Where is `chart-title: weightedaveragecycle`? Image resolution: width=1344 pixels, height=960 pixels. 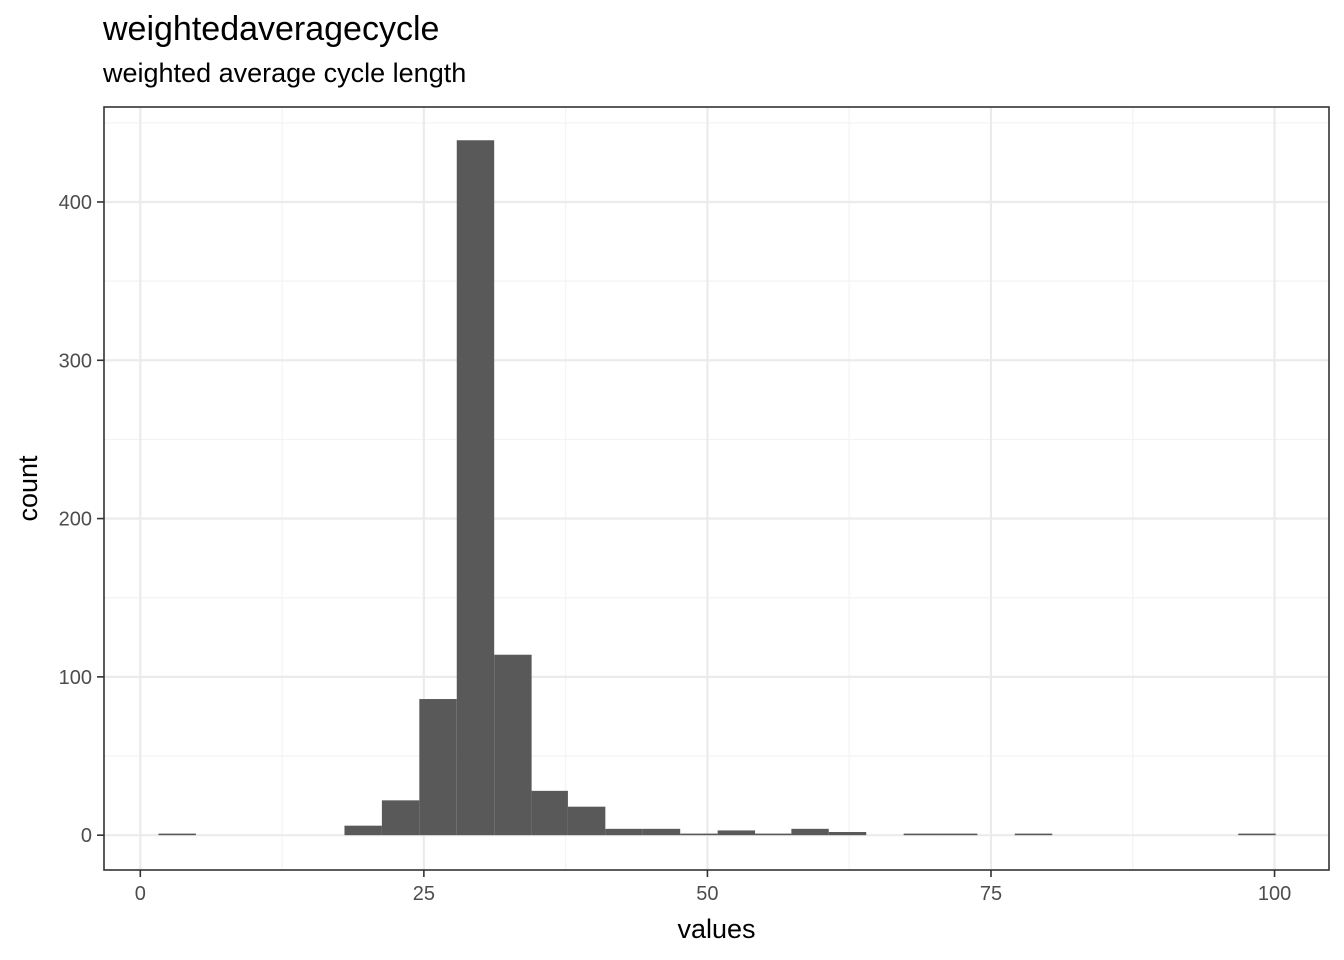 chart-title: weightedaveragecycle is located at coordinates (271, 29).